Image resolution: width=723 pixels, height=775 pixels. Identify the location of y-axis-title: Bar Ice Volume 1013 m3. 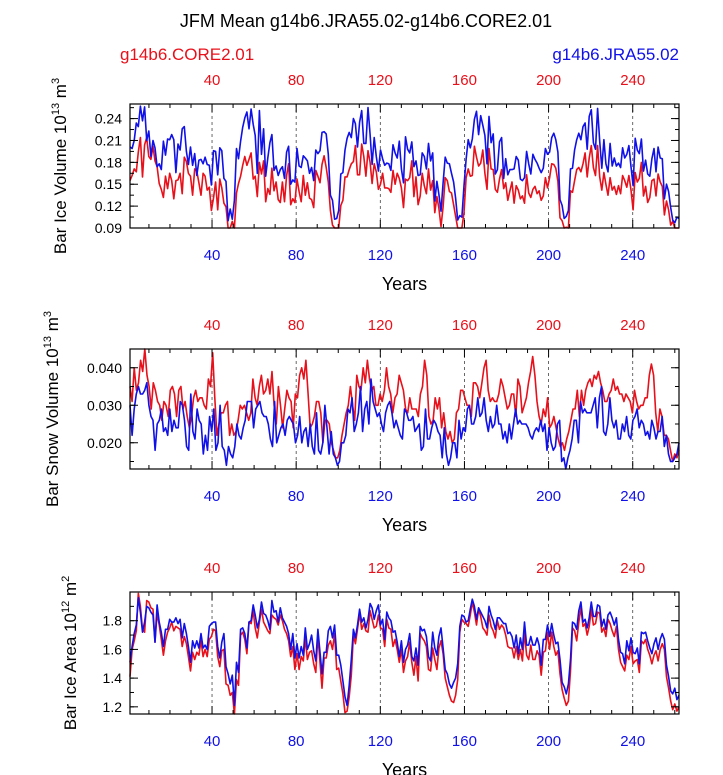
(60, 166).